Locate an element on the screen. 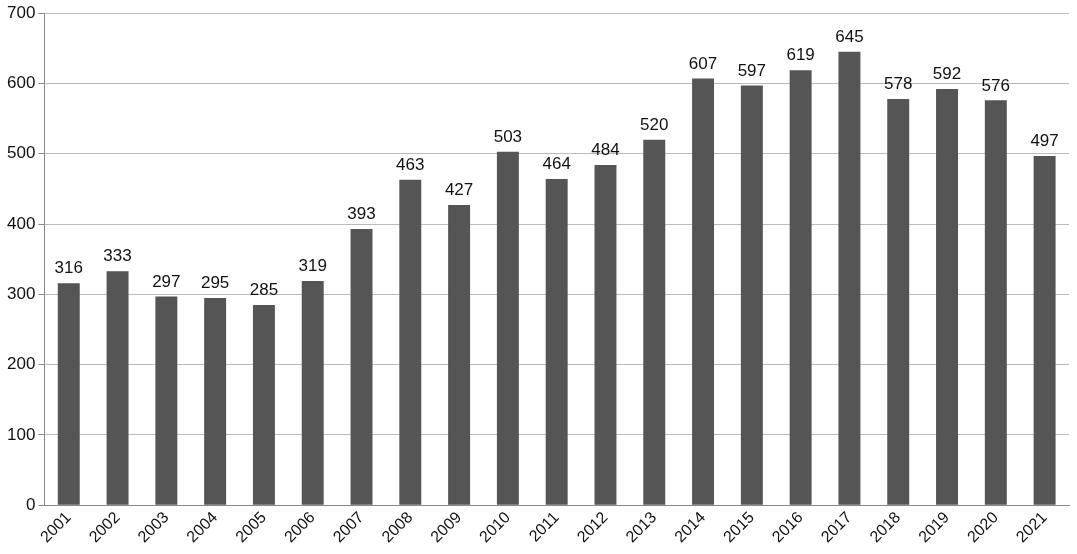 The height and width of the screenshot is (554, 1077). data-label: 578 is located at coordinates (898, 84).